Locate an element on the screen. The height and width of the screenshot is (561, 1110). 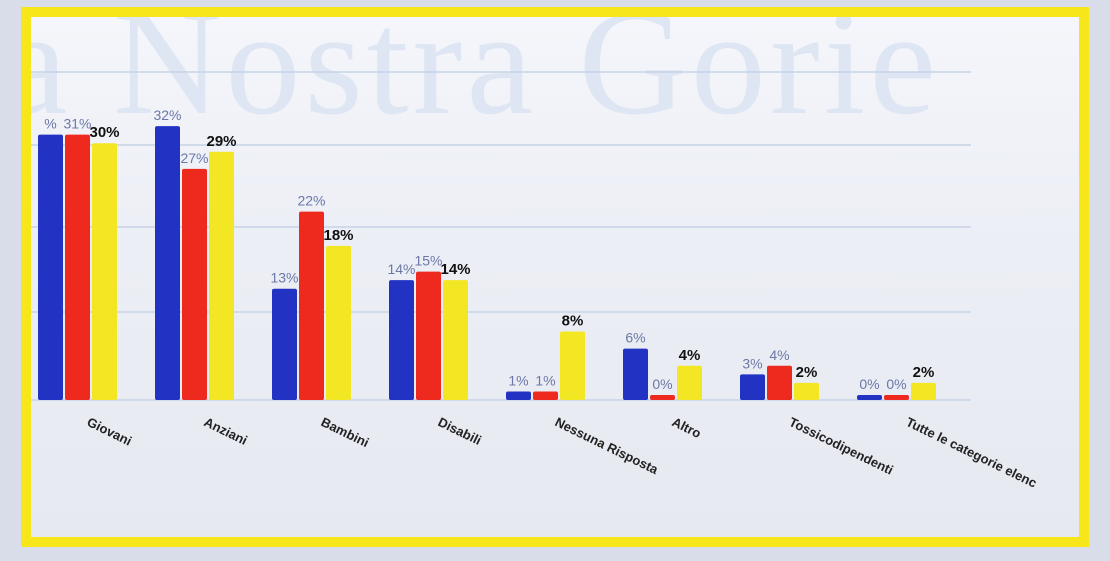
category-label: Giovani is located at coordinates (109, 431).